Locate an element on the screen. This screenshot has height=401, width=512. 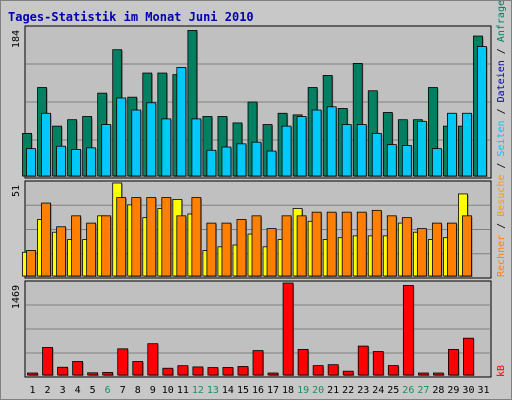
day-label-27: 27 is located at coordinates (423, 390).